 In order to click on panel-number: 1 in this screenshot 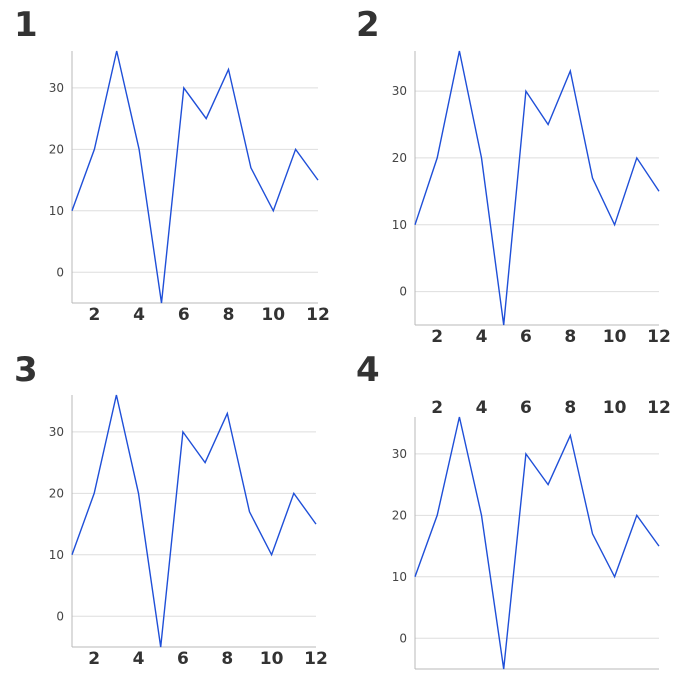, I will do `click(26, 25)`.